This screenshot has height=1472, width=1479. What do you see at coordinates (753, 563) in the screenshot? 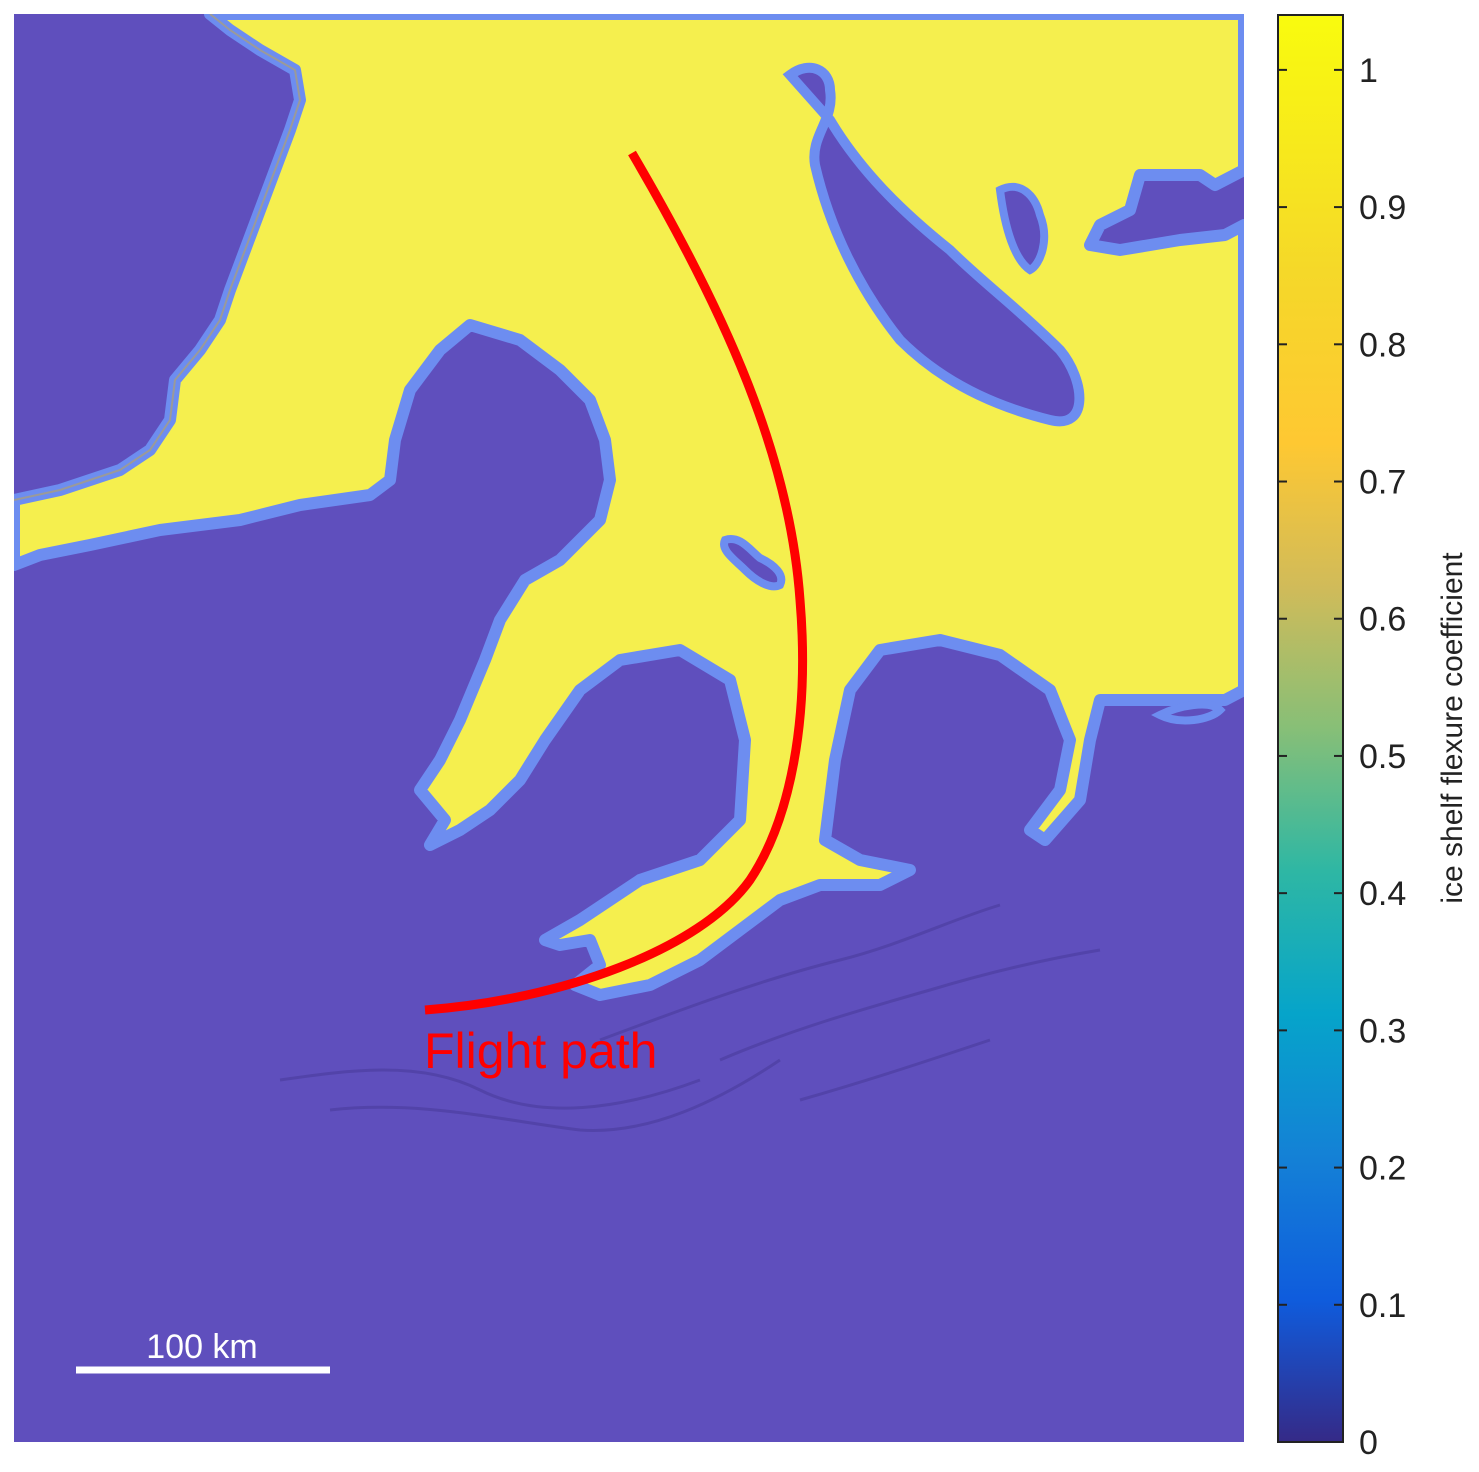
I see `ice-rise-island` at bounding box center [753, 563].